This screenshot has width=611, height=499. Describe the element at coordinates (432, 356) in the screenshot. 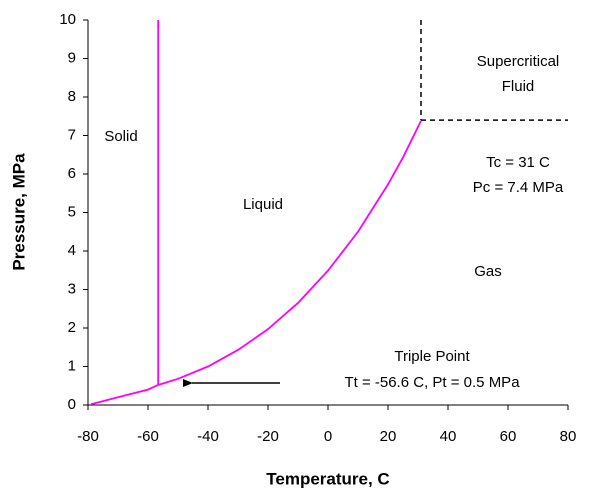

I see `annotation: Triple Point` at that location.